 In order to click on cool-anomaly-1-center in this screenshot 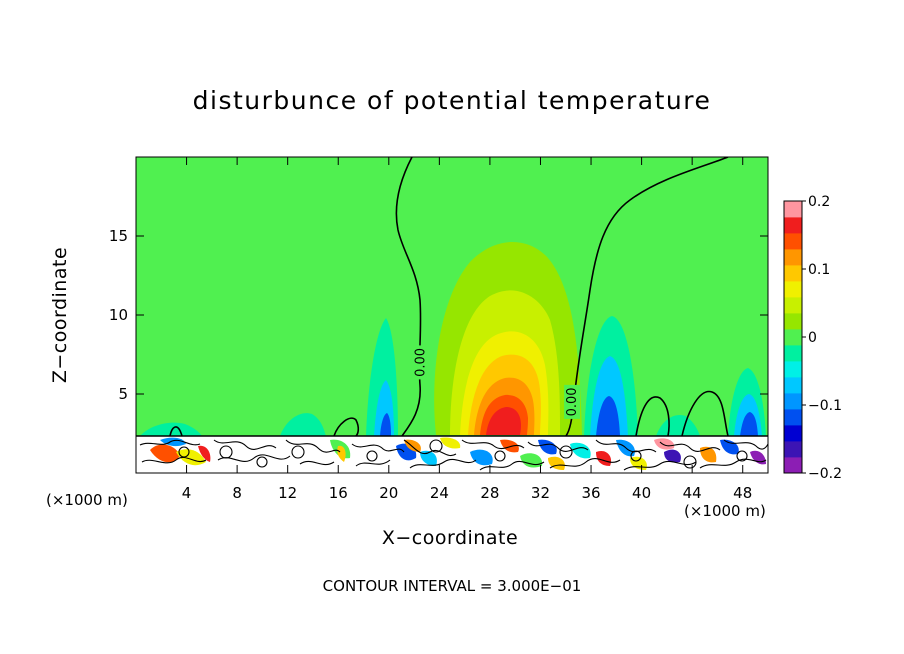, I will do `click(385, 424)`.